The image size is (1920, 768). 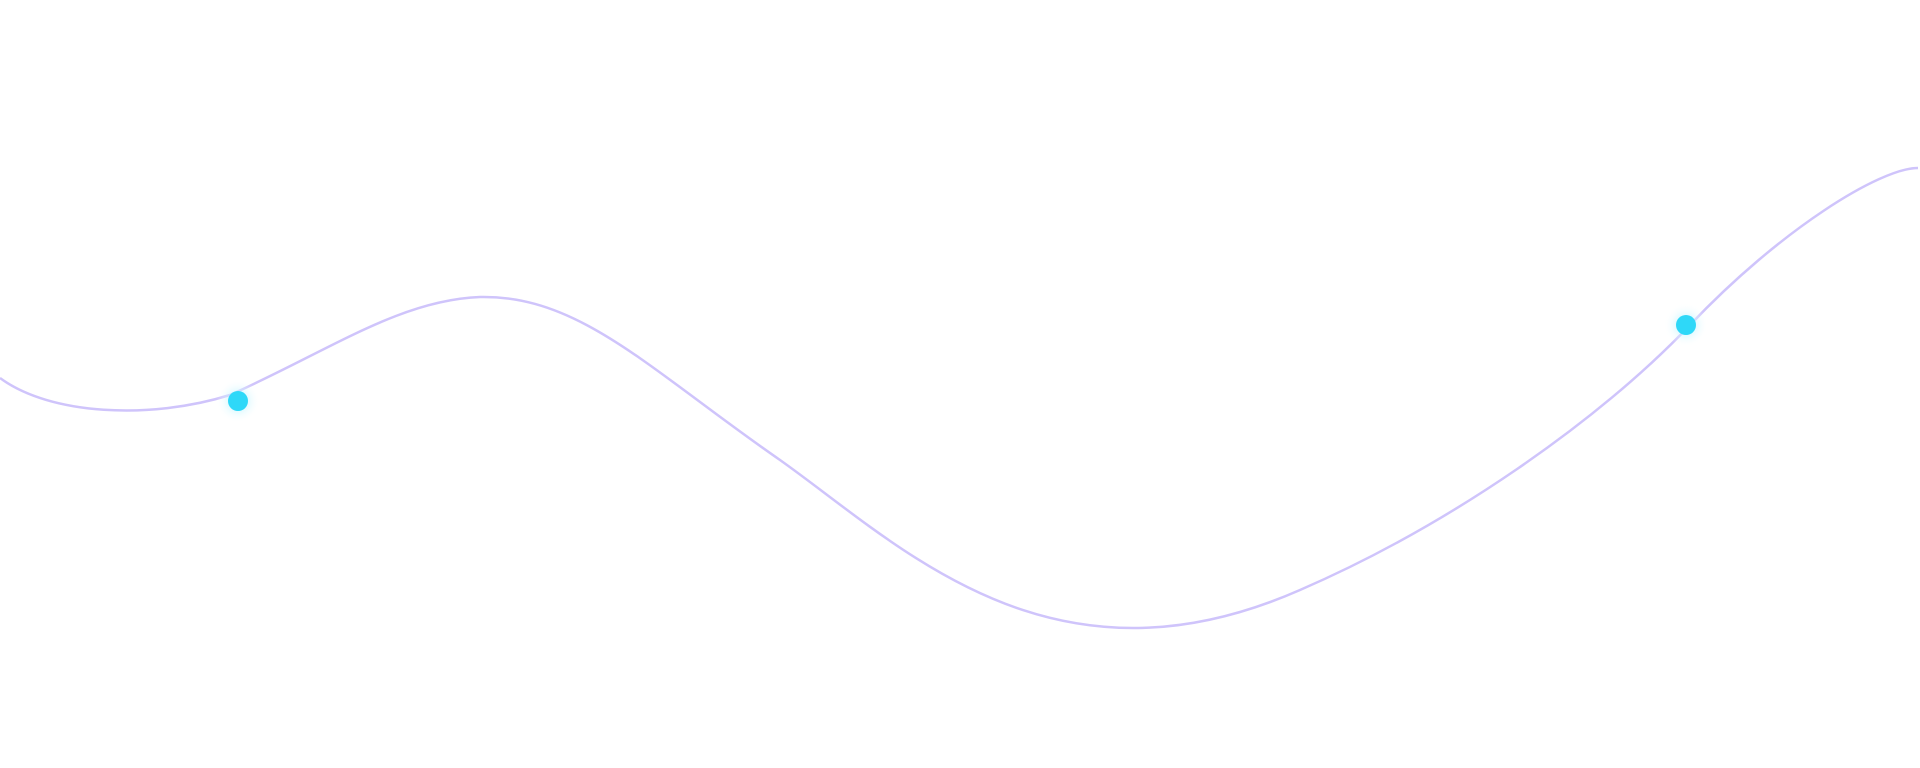 I want to click on glow-dot-left, so click(x=238, y=401).